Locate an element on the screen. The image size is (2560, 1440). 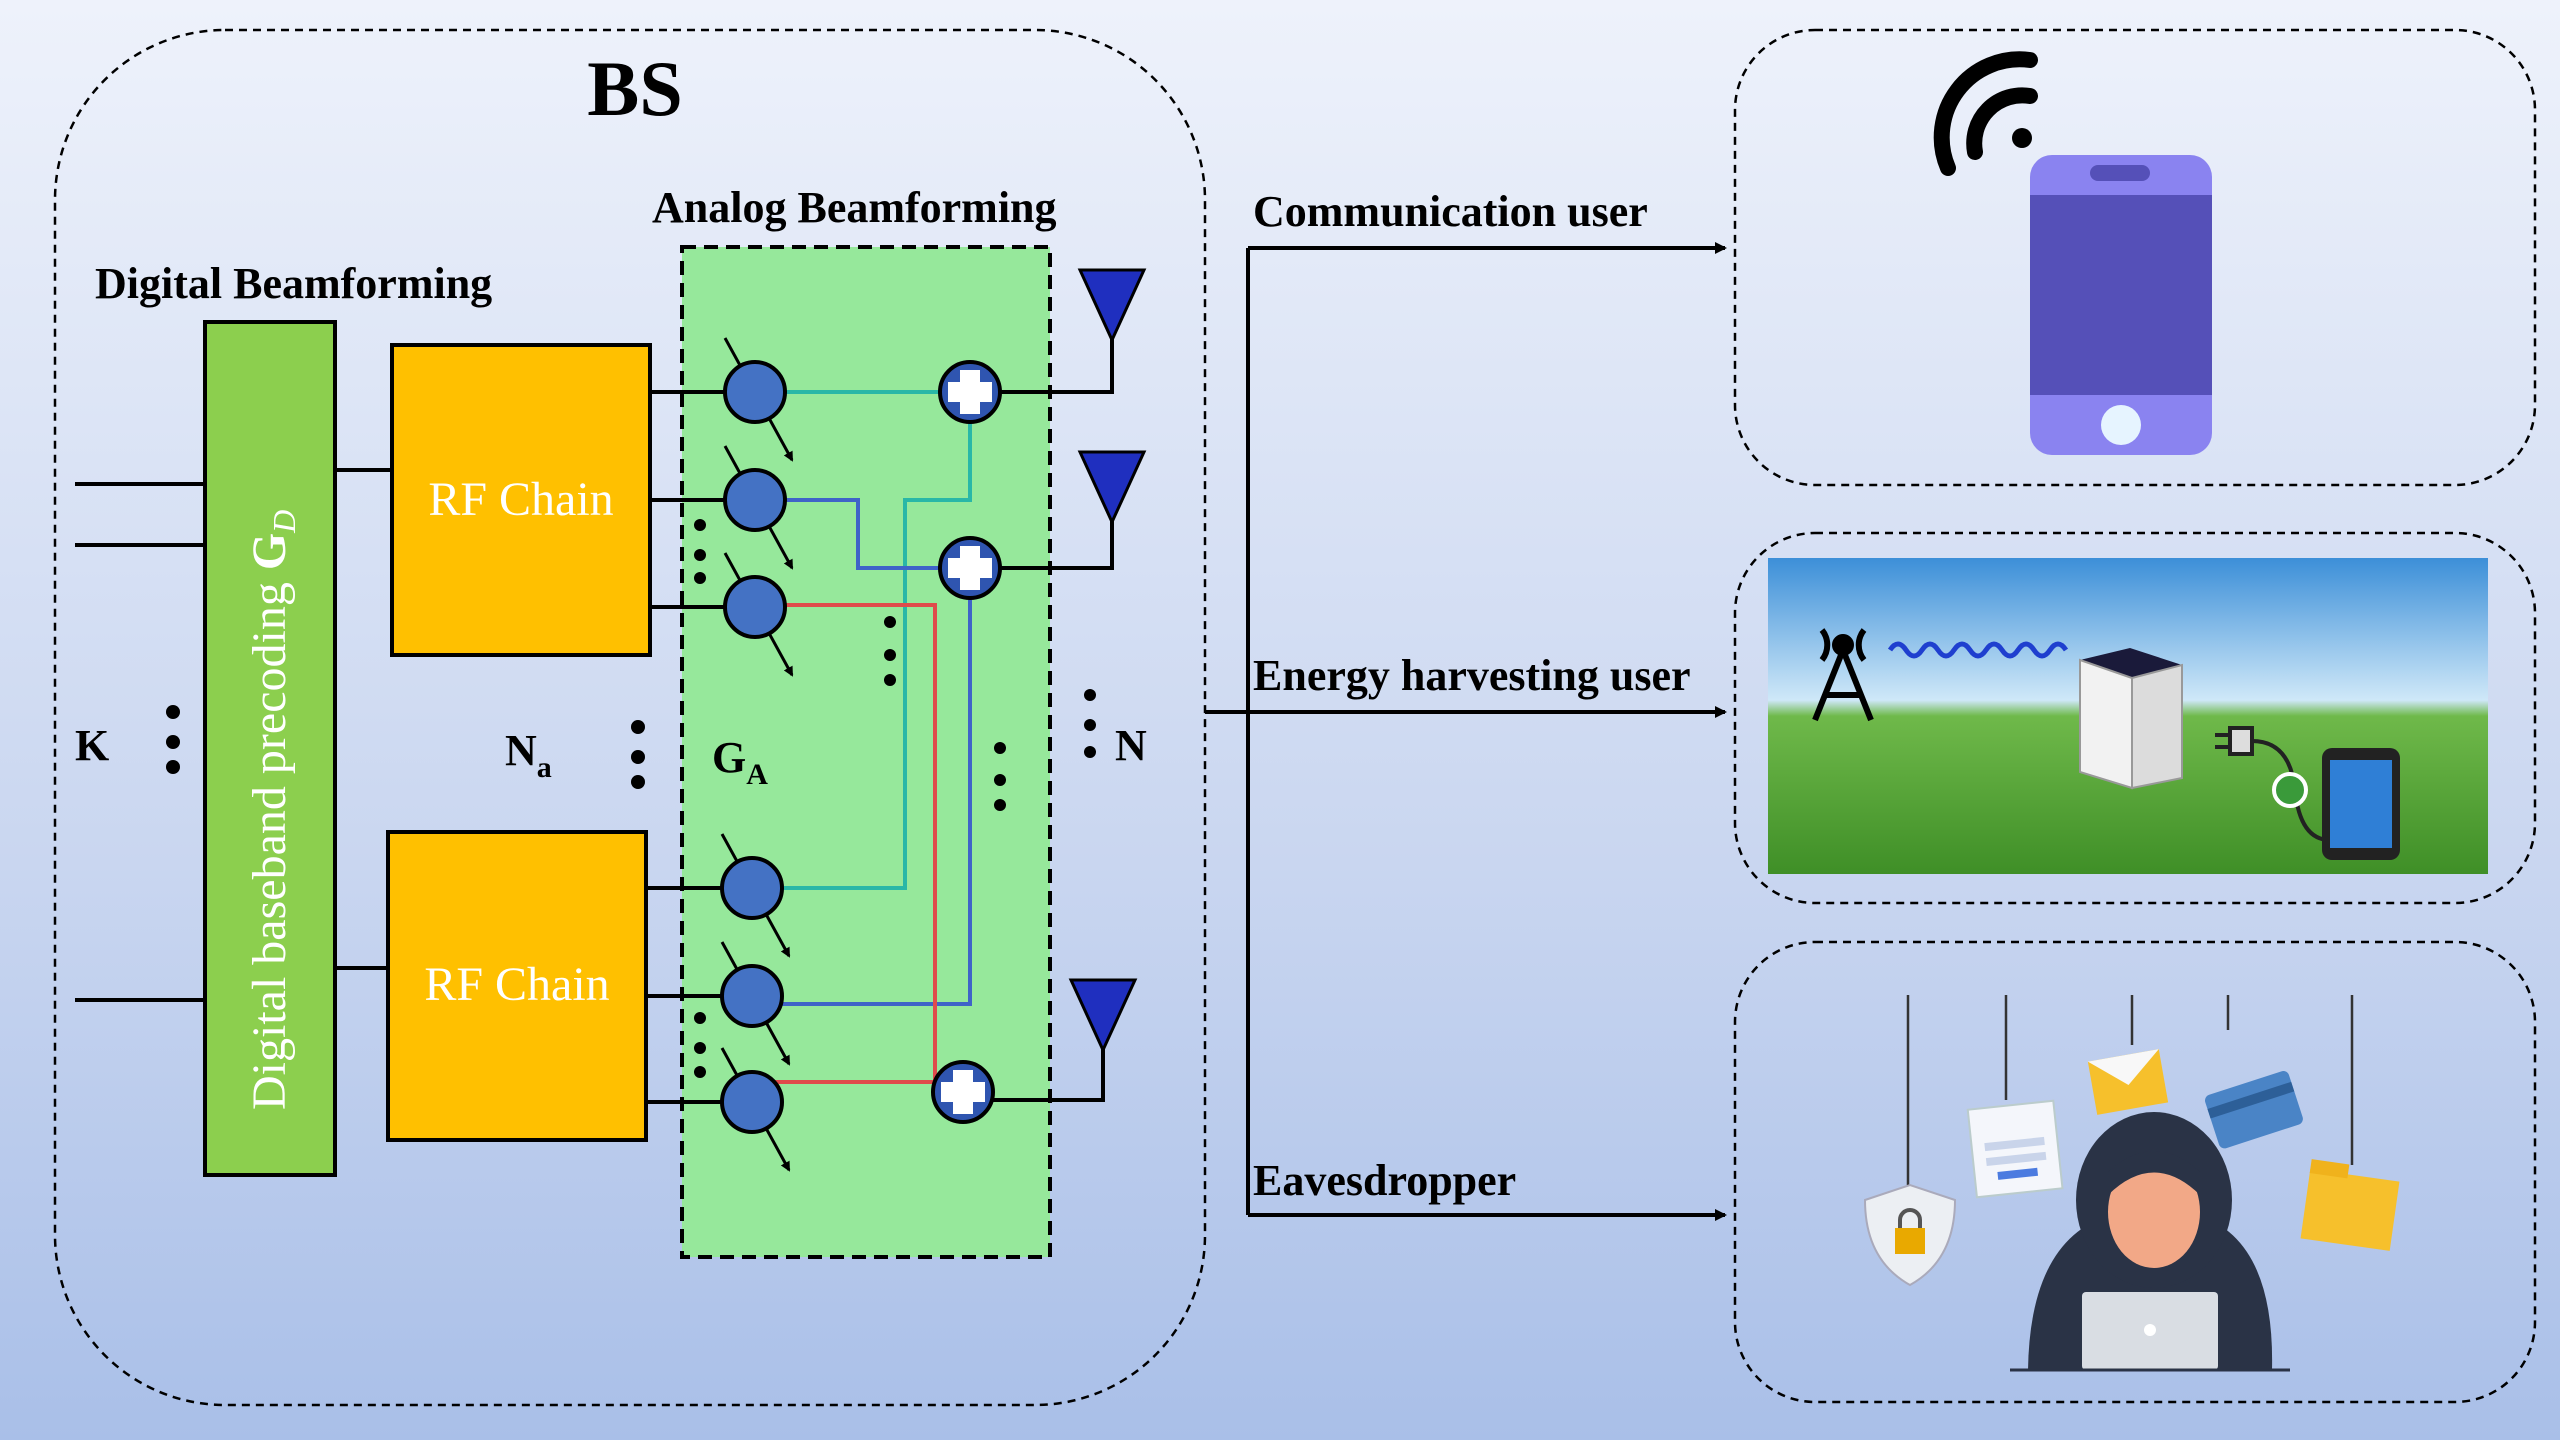
combiners is located at coordinates (966, 742).